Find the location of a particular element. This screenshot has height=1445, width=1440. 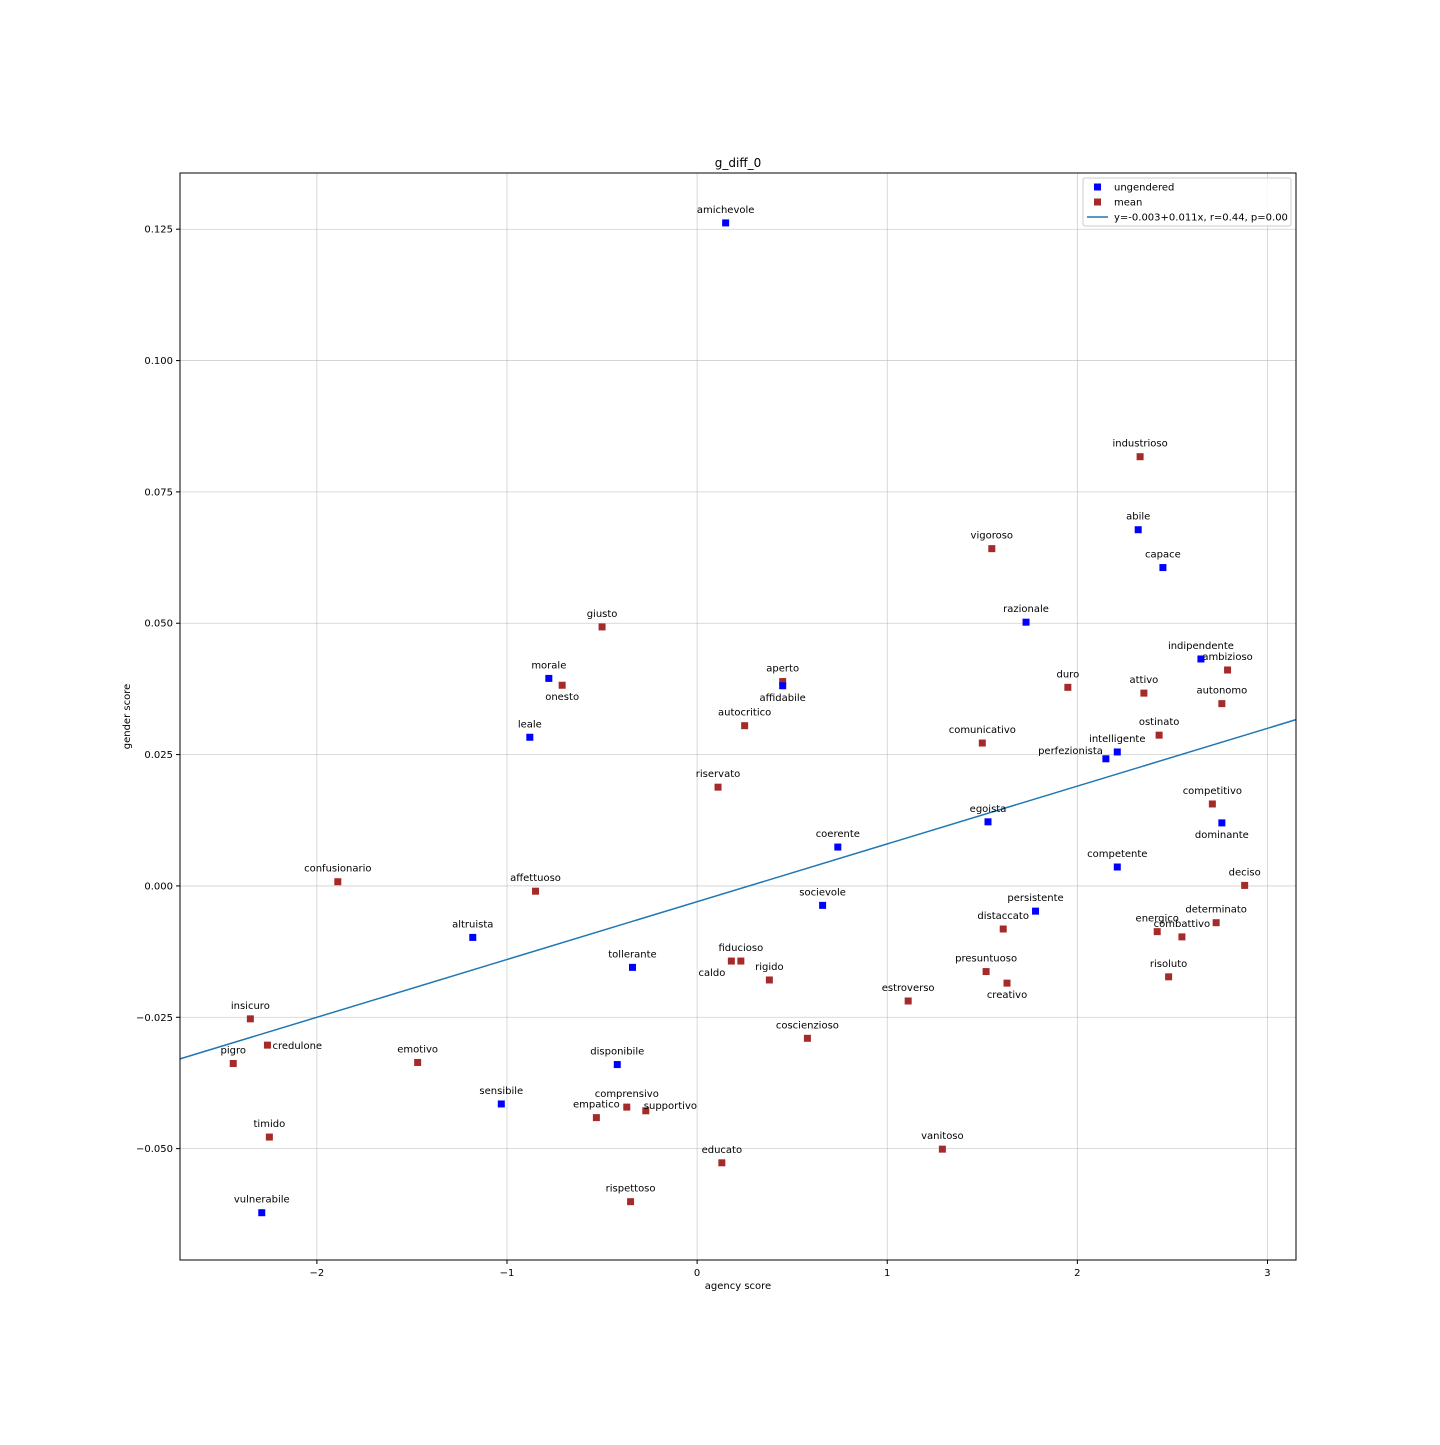

point-label: rispettoso is located at coordinates (631, 1189).